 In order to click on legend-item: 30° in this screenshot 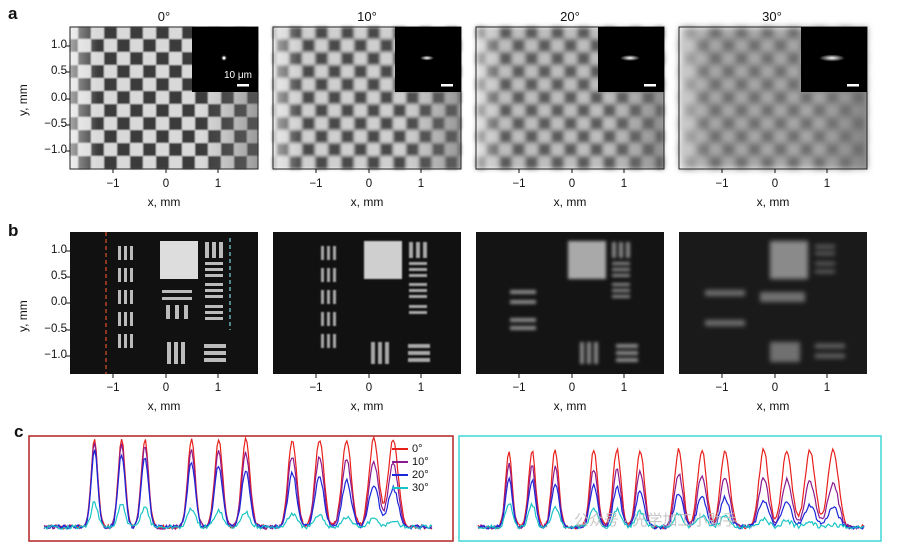, I will do `click(410, 487)`.